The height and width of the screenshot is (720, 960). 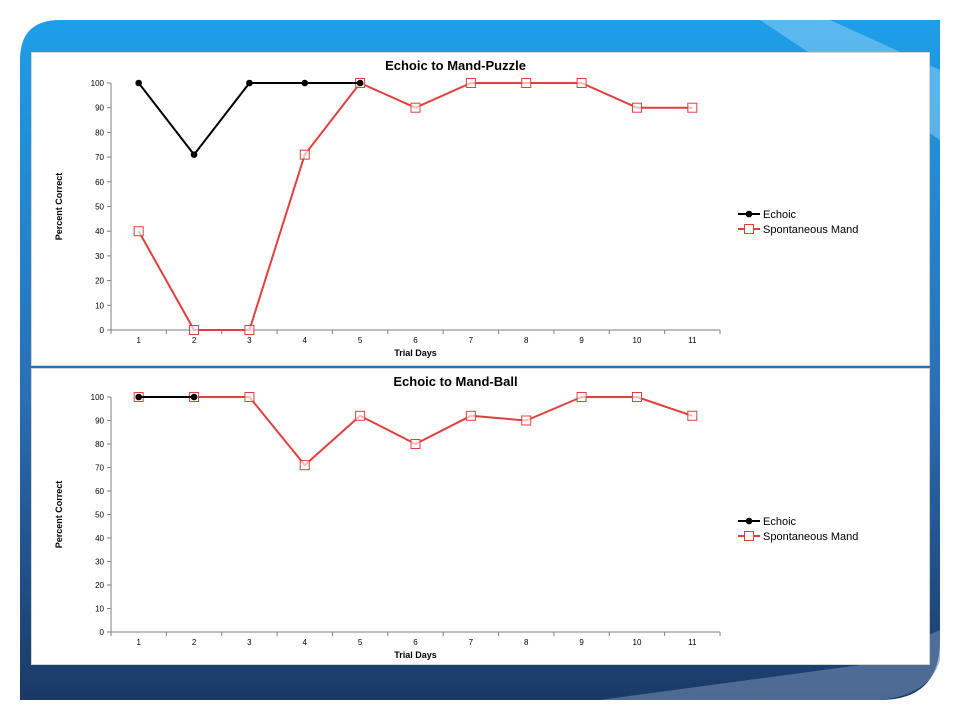 I want to click on chart-title: Echoic to Mand-Ball, so click(x=455, y=381).